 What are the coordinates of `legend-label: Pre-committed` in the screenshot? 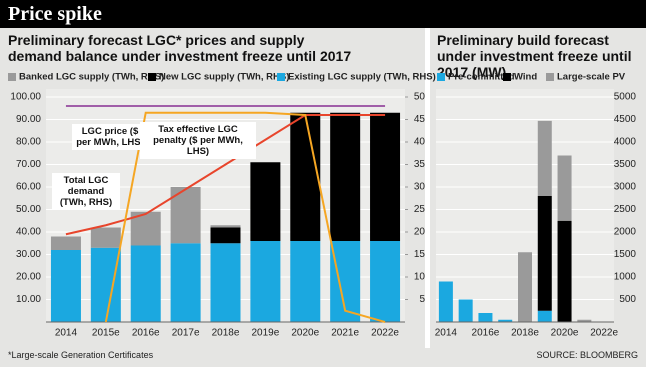 It's located at (481, 77).